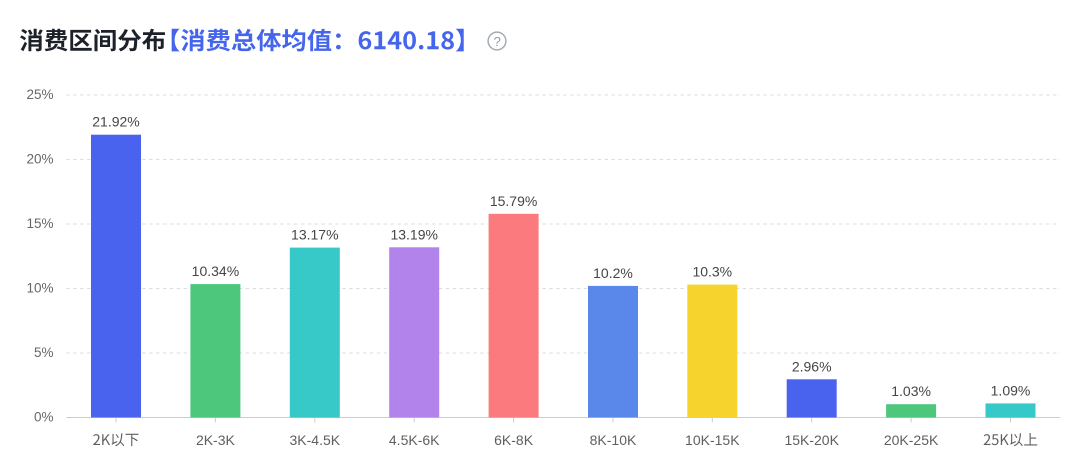 The image size is (1080, 468). I want to click on svg-text: 3K-4.5K, so click(315, 440).